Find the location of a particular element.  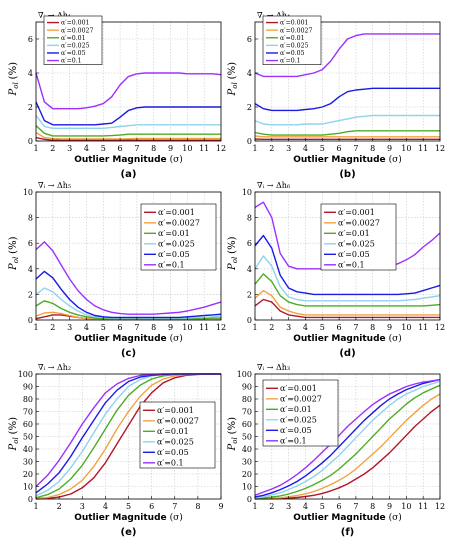

panel-label: (e) is located at coordinates (129, 532).